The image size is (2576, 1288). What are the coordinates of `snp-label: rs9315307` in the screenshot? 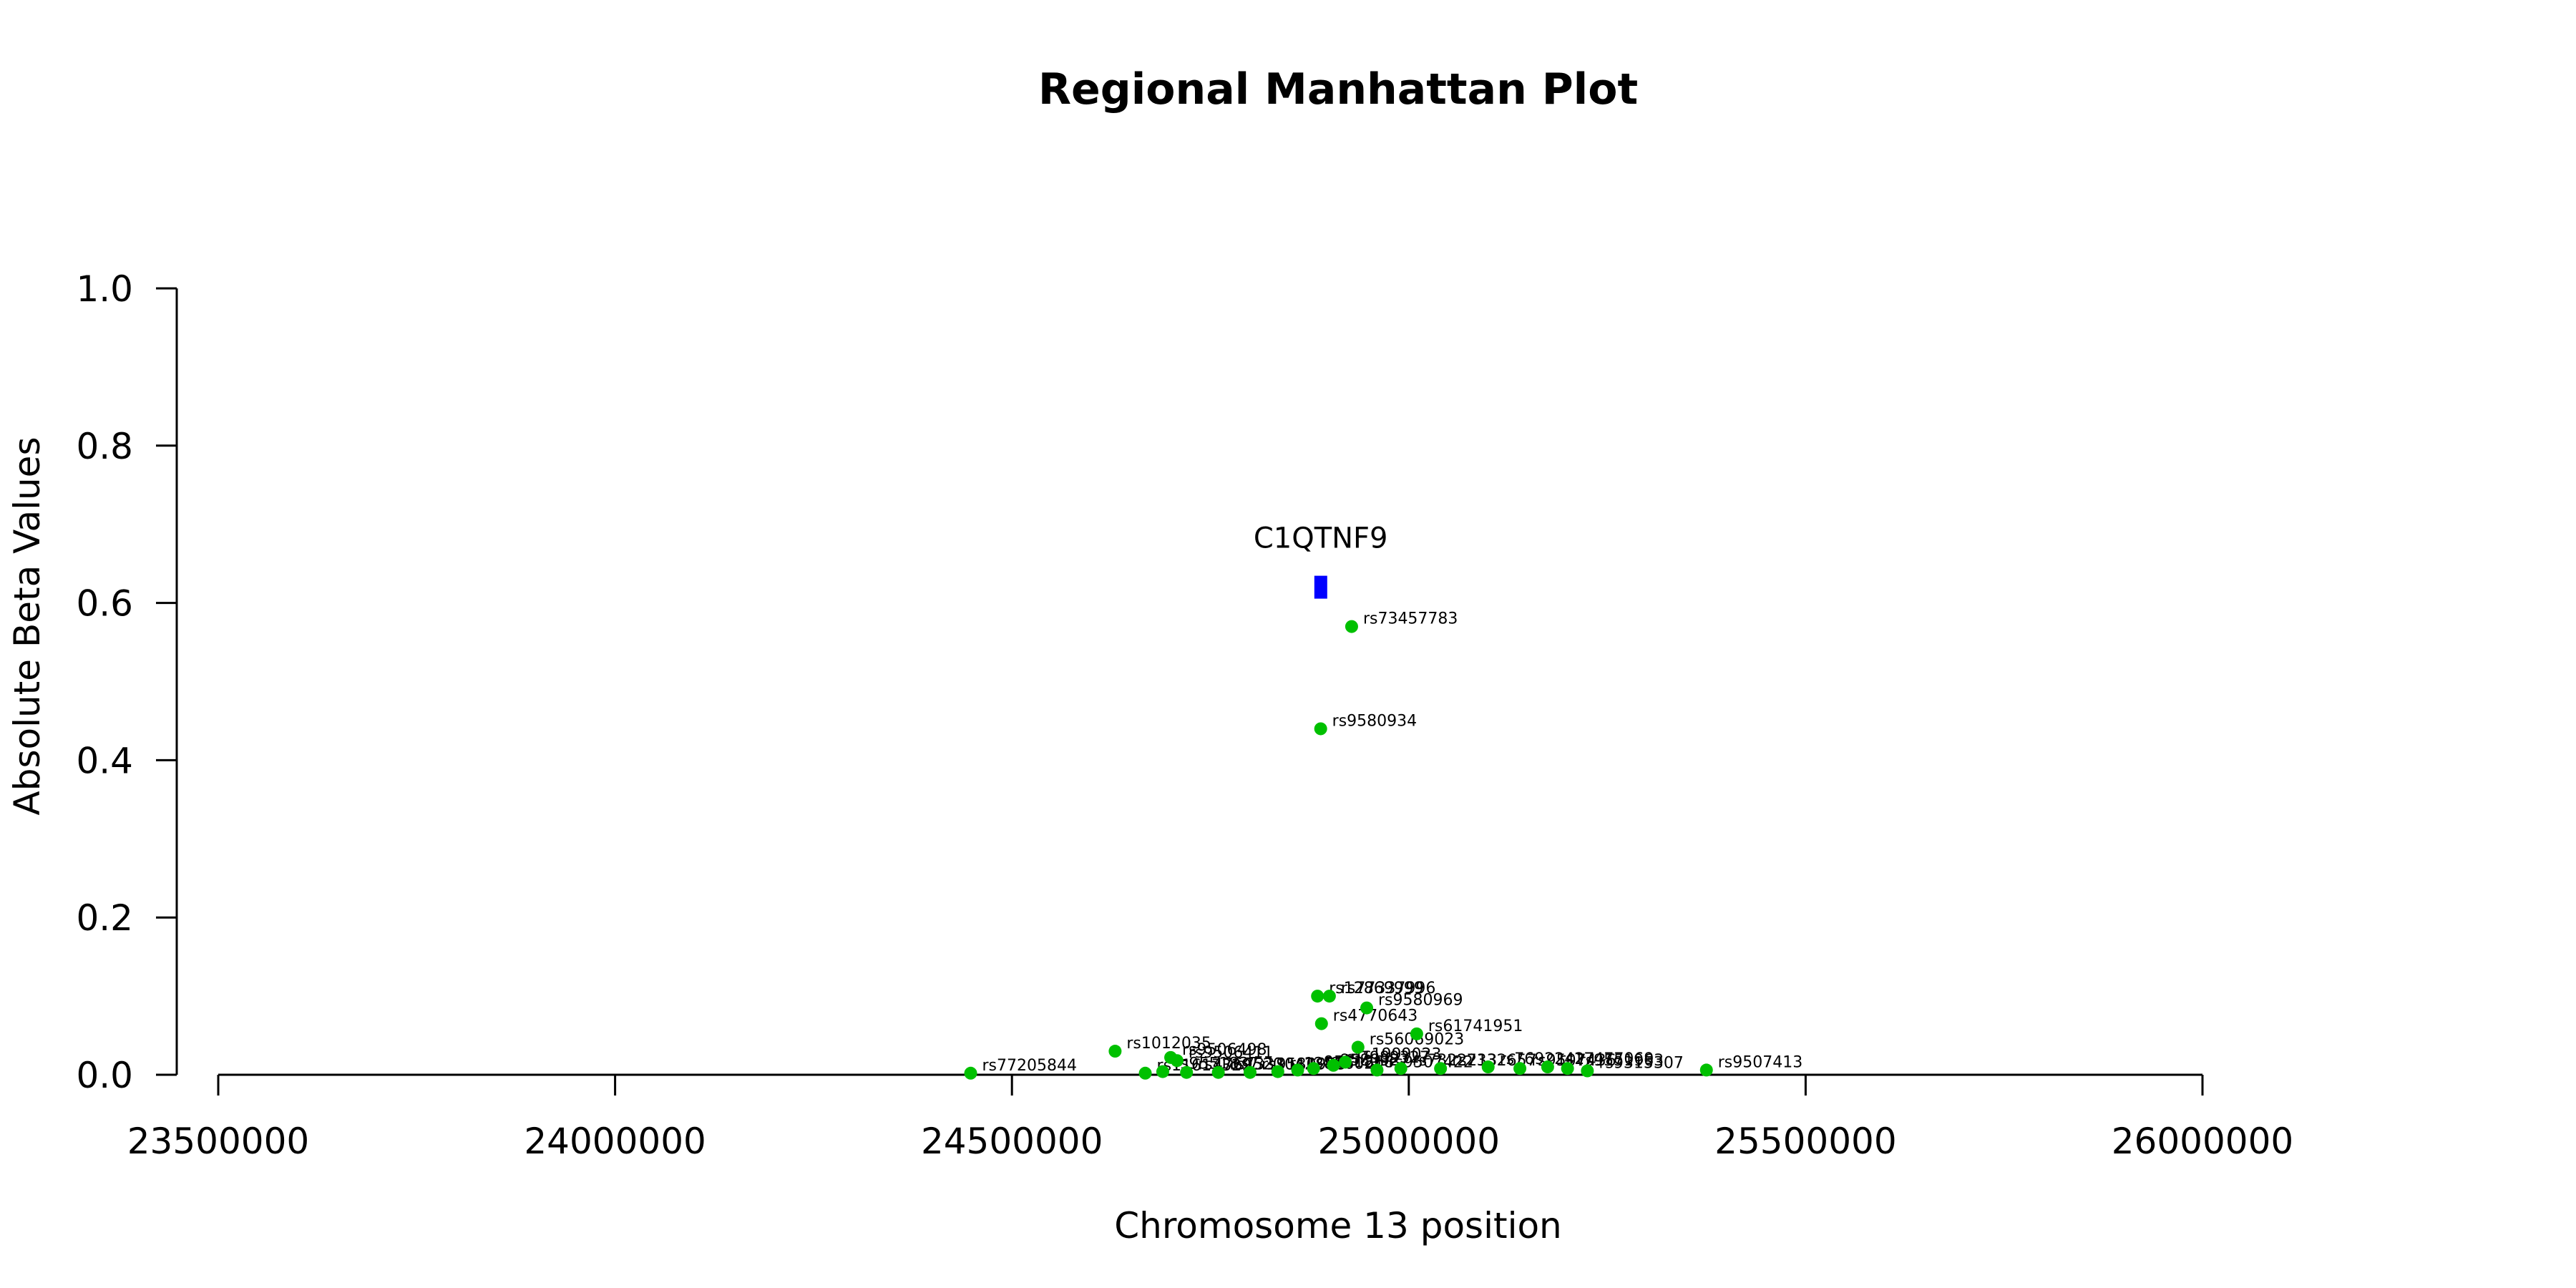 It's located at (1641, 1064).